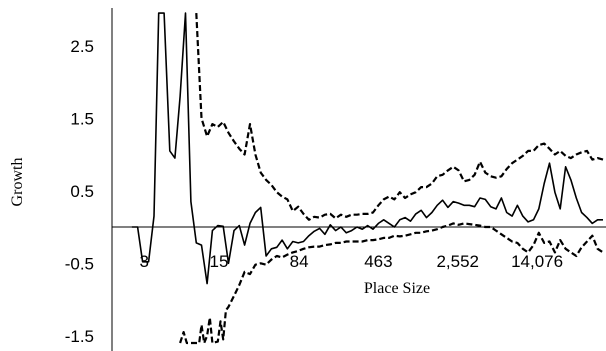 The width and height of the screenshot is (606, 351). I want to click on y-tick-labels: 2.5 1.5 0.5 -0.5 -1.5, so click(79, 191).